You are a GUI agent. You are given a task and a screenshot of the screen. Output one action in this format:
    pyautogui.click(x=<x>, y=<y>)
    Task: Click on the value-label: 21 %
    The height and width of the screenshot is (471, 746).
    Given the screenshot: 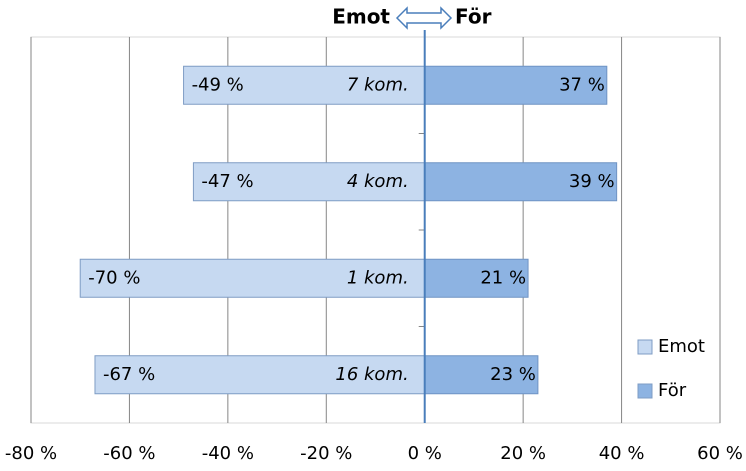 What is the action you would take?
    pyautogui.click(x=503, y=277)
    